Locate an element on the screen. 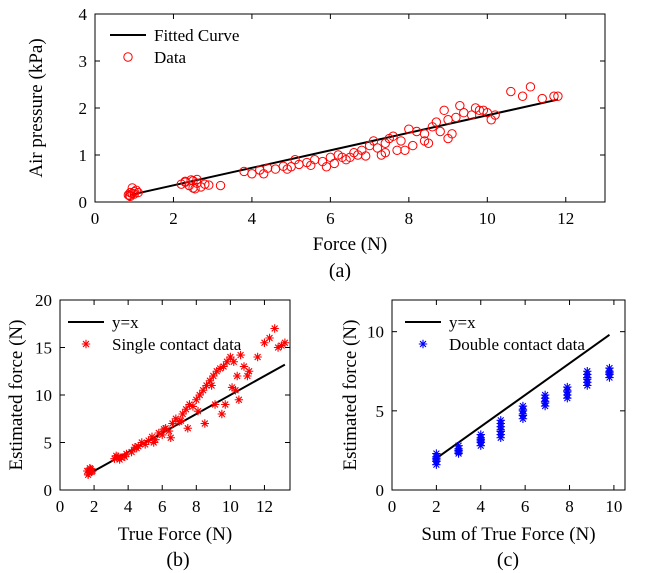 The image size is (645, 573). x-axis-label-b: True Force (N) is located at coordinates (175, 534).